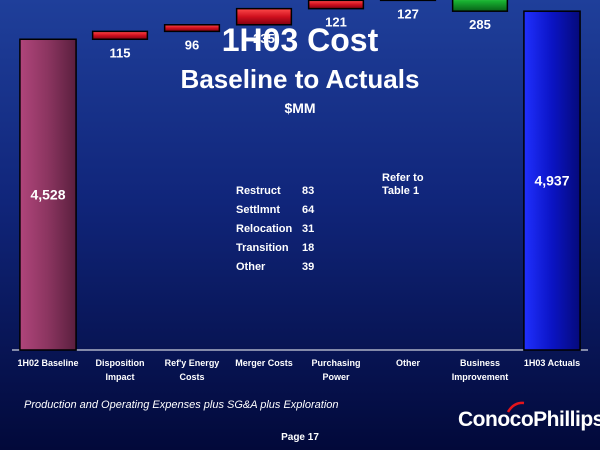 The image size is (600, 450). I want to click on tick-label-energy: Costs, so click(191, 377).